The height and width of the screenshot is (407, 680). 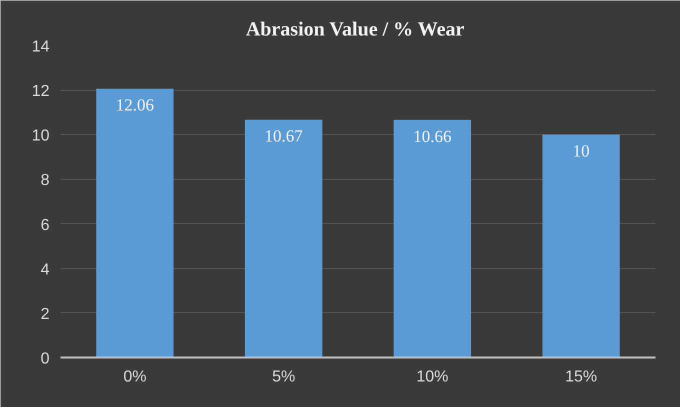 I want to click on data-label: 10.66, so click(x=432, y=136).